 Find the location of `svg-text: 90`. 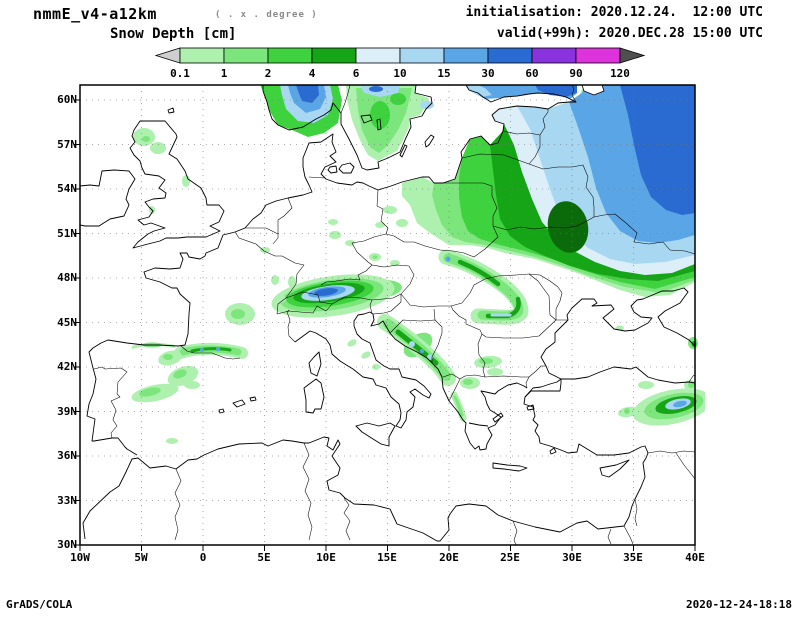

svg-text: 90 is located at coordinates (575, 73).